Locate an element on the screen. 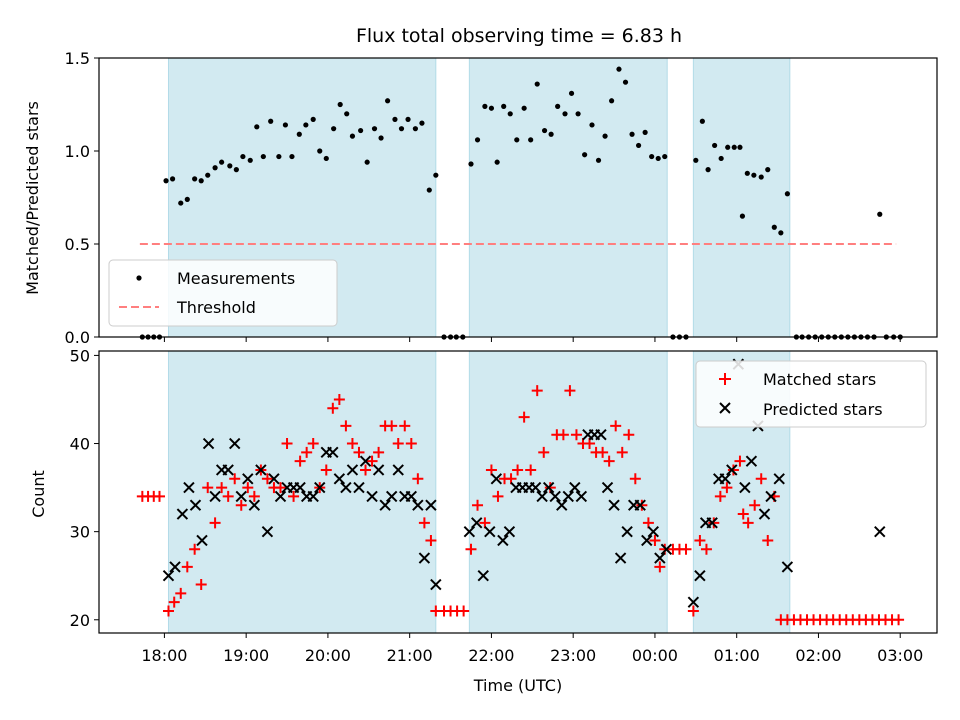  top-y-axis: 0.0 0.5 1.0 1.5 is located at coordinates (82, 198).